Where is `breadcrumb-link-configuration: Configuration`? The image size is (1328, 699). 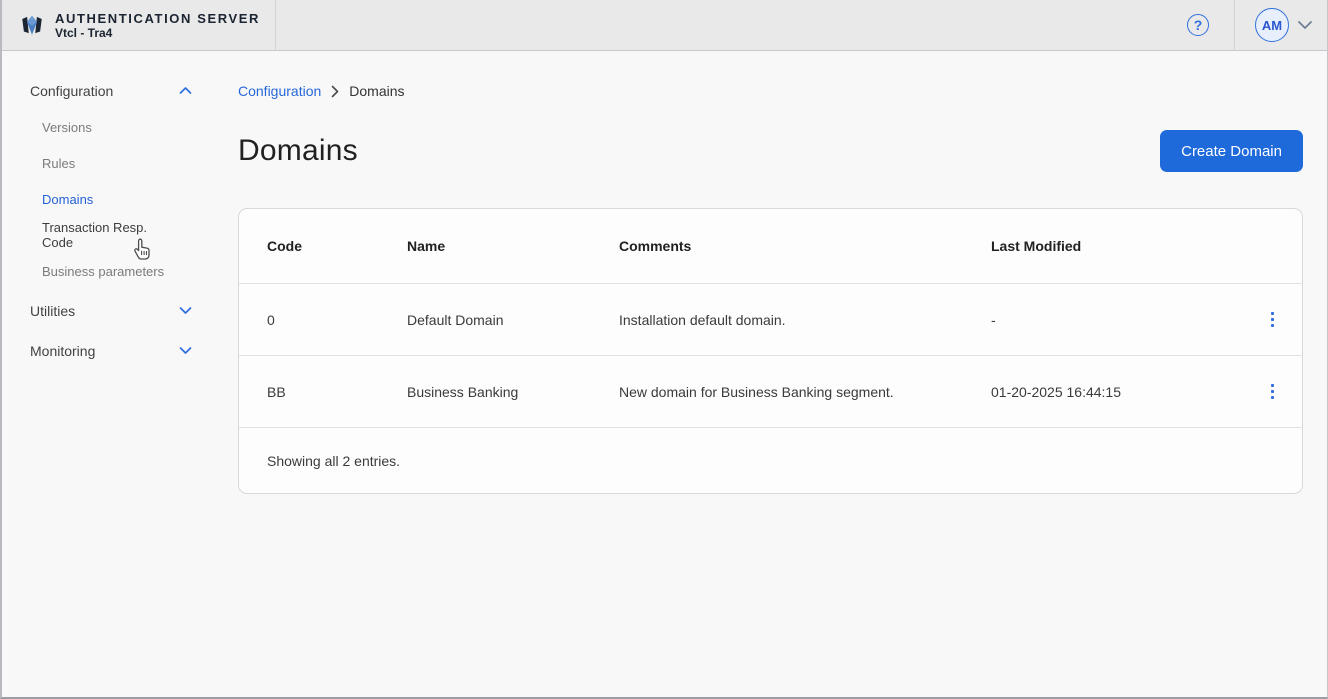
breadcrumb-link-configuration: Configuration is located at coordinates (280, 91).